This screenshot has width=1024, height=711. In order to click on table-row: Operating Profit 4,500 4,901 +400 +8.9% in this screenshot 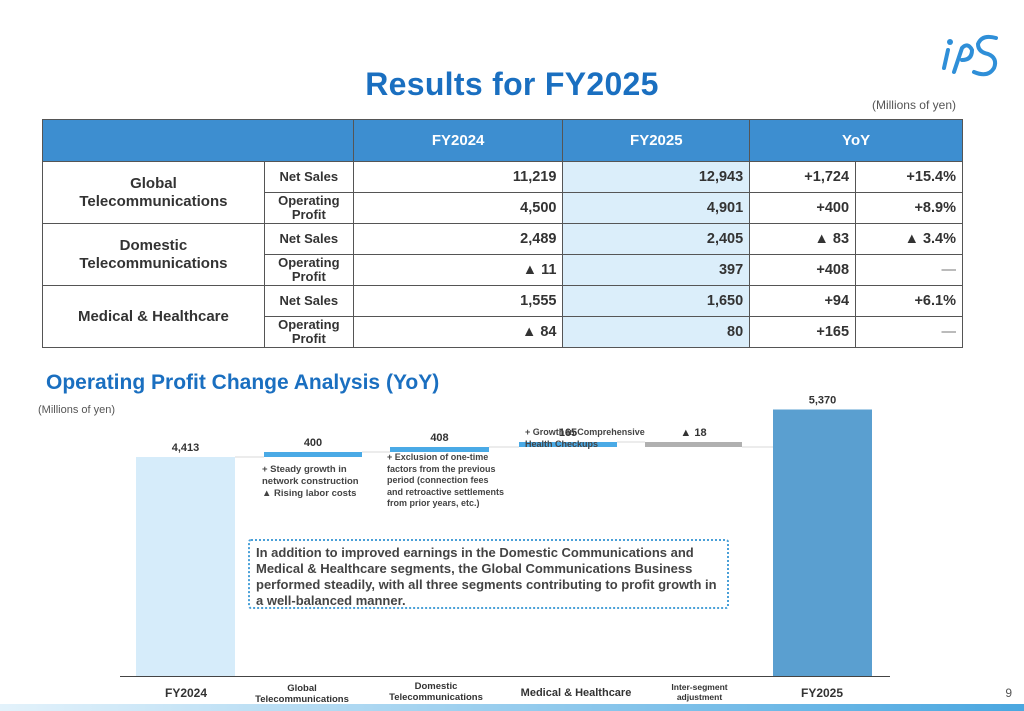, I will do `click(503, 208)`.